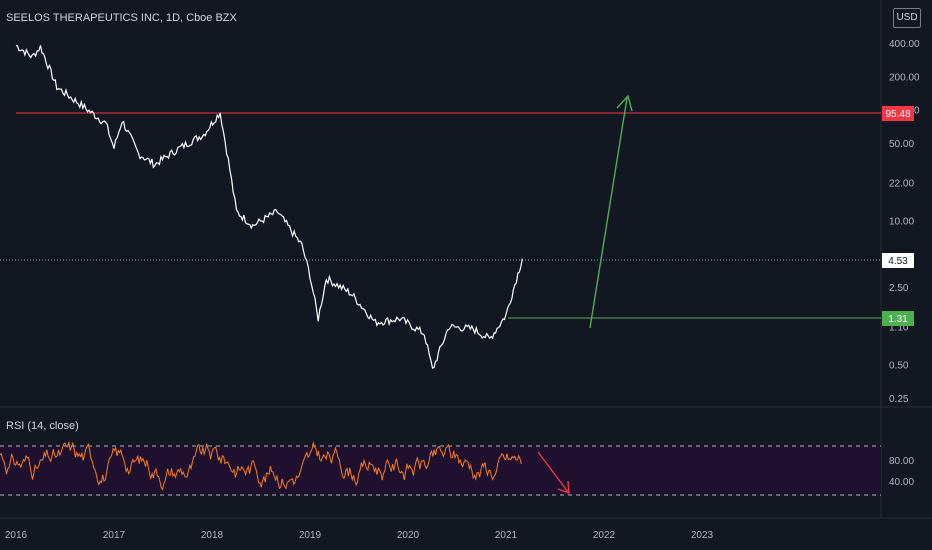  I want to click on support-badge, so click(898, 318).